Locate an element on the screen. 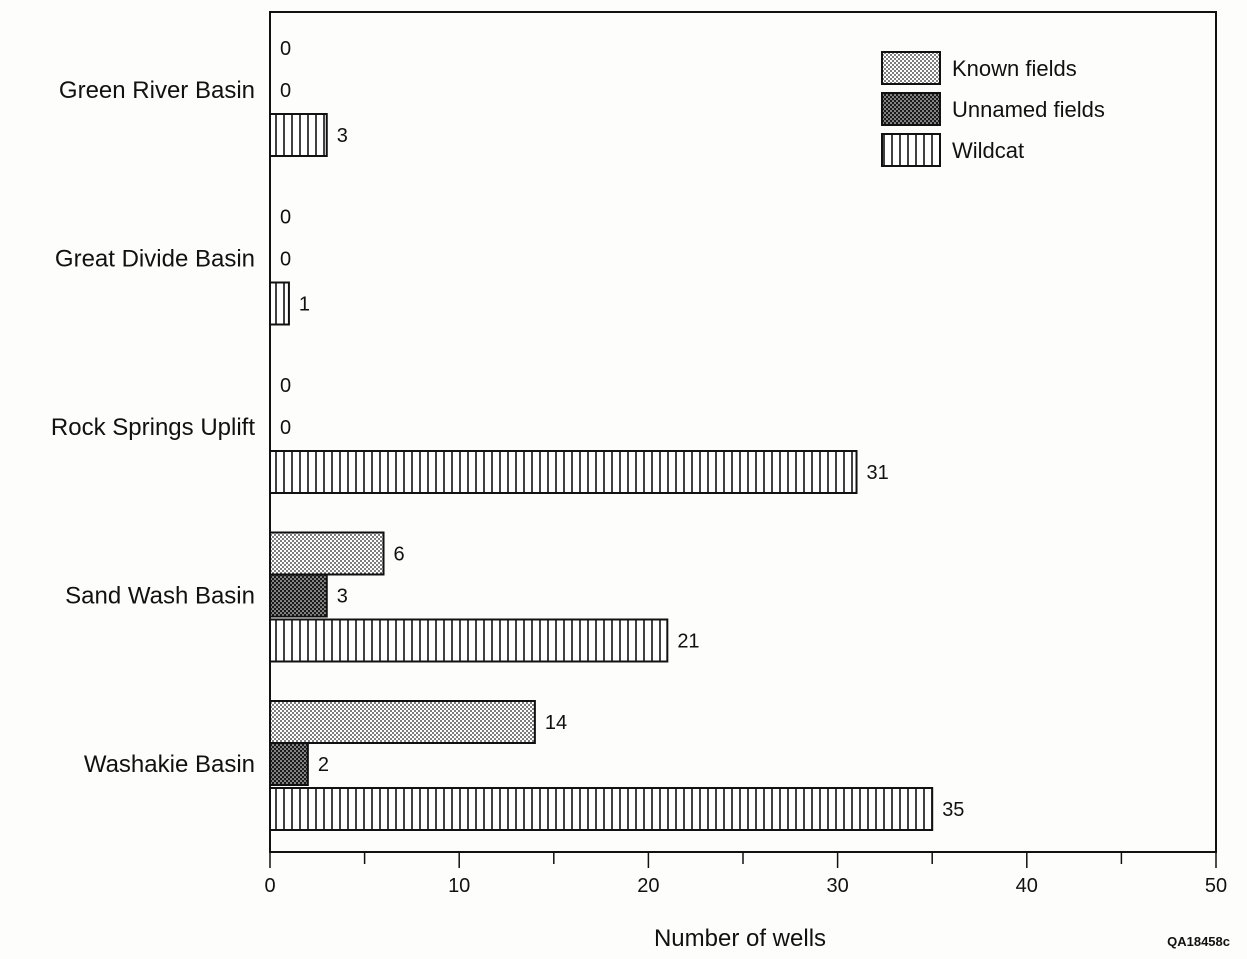 The image size is (1247, 959). legend-label-known-fields: Known fields is located at coordinates (1014, 68).